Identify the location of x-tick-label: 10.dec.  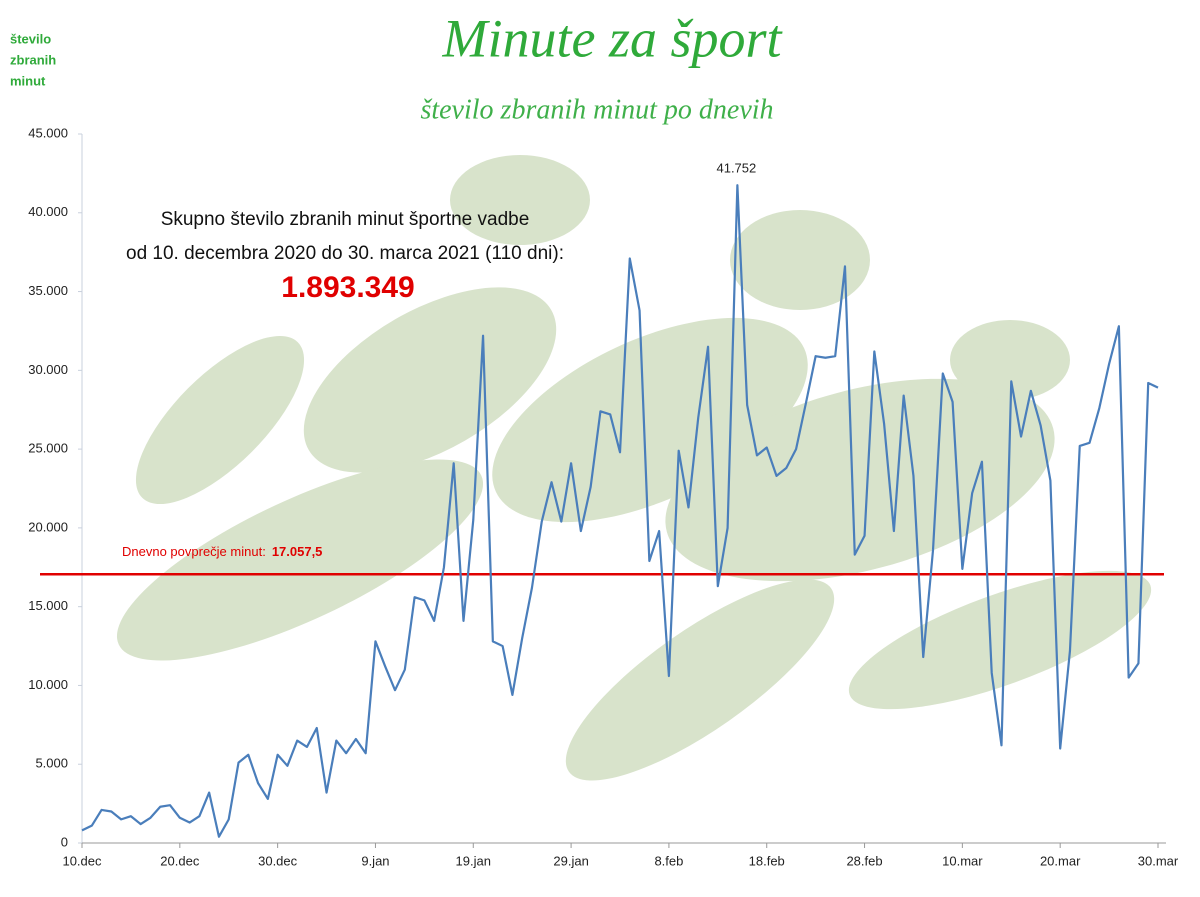
(82, 860).